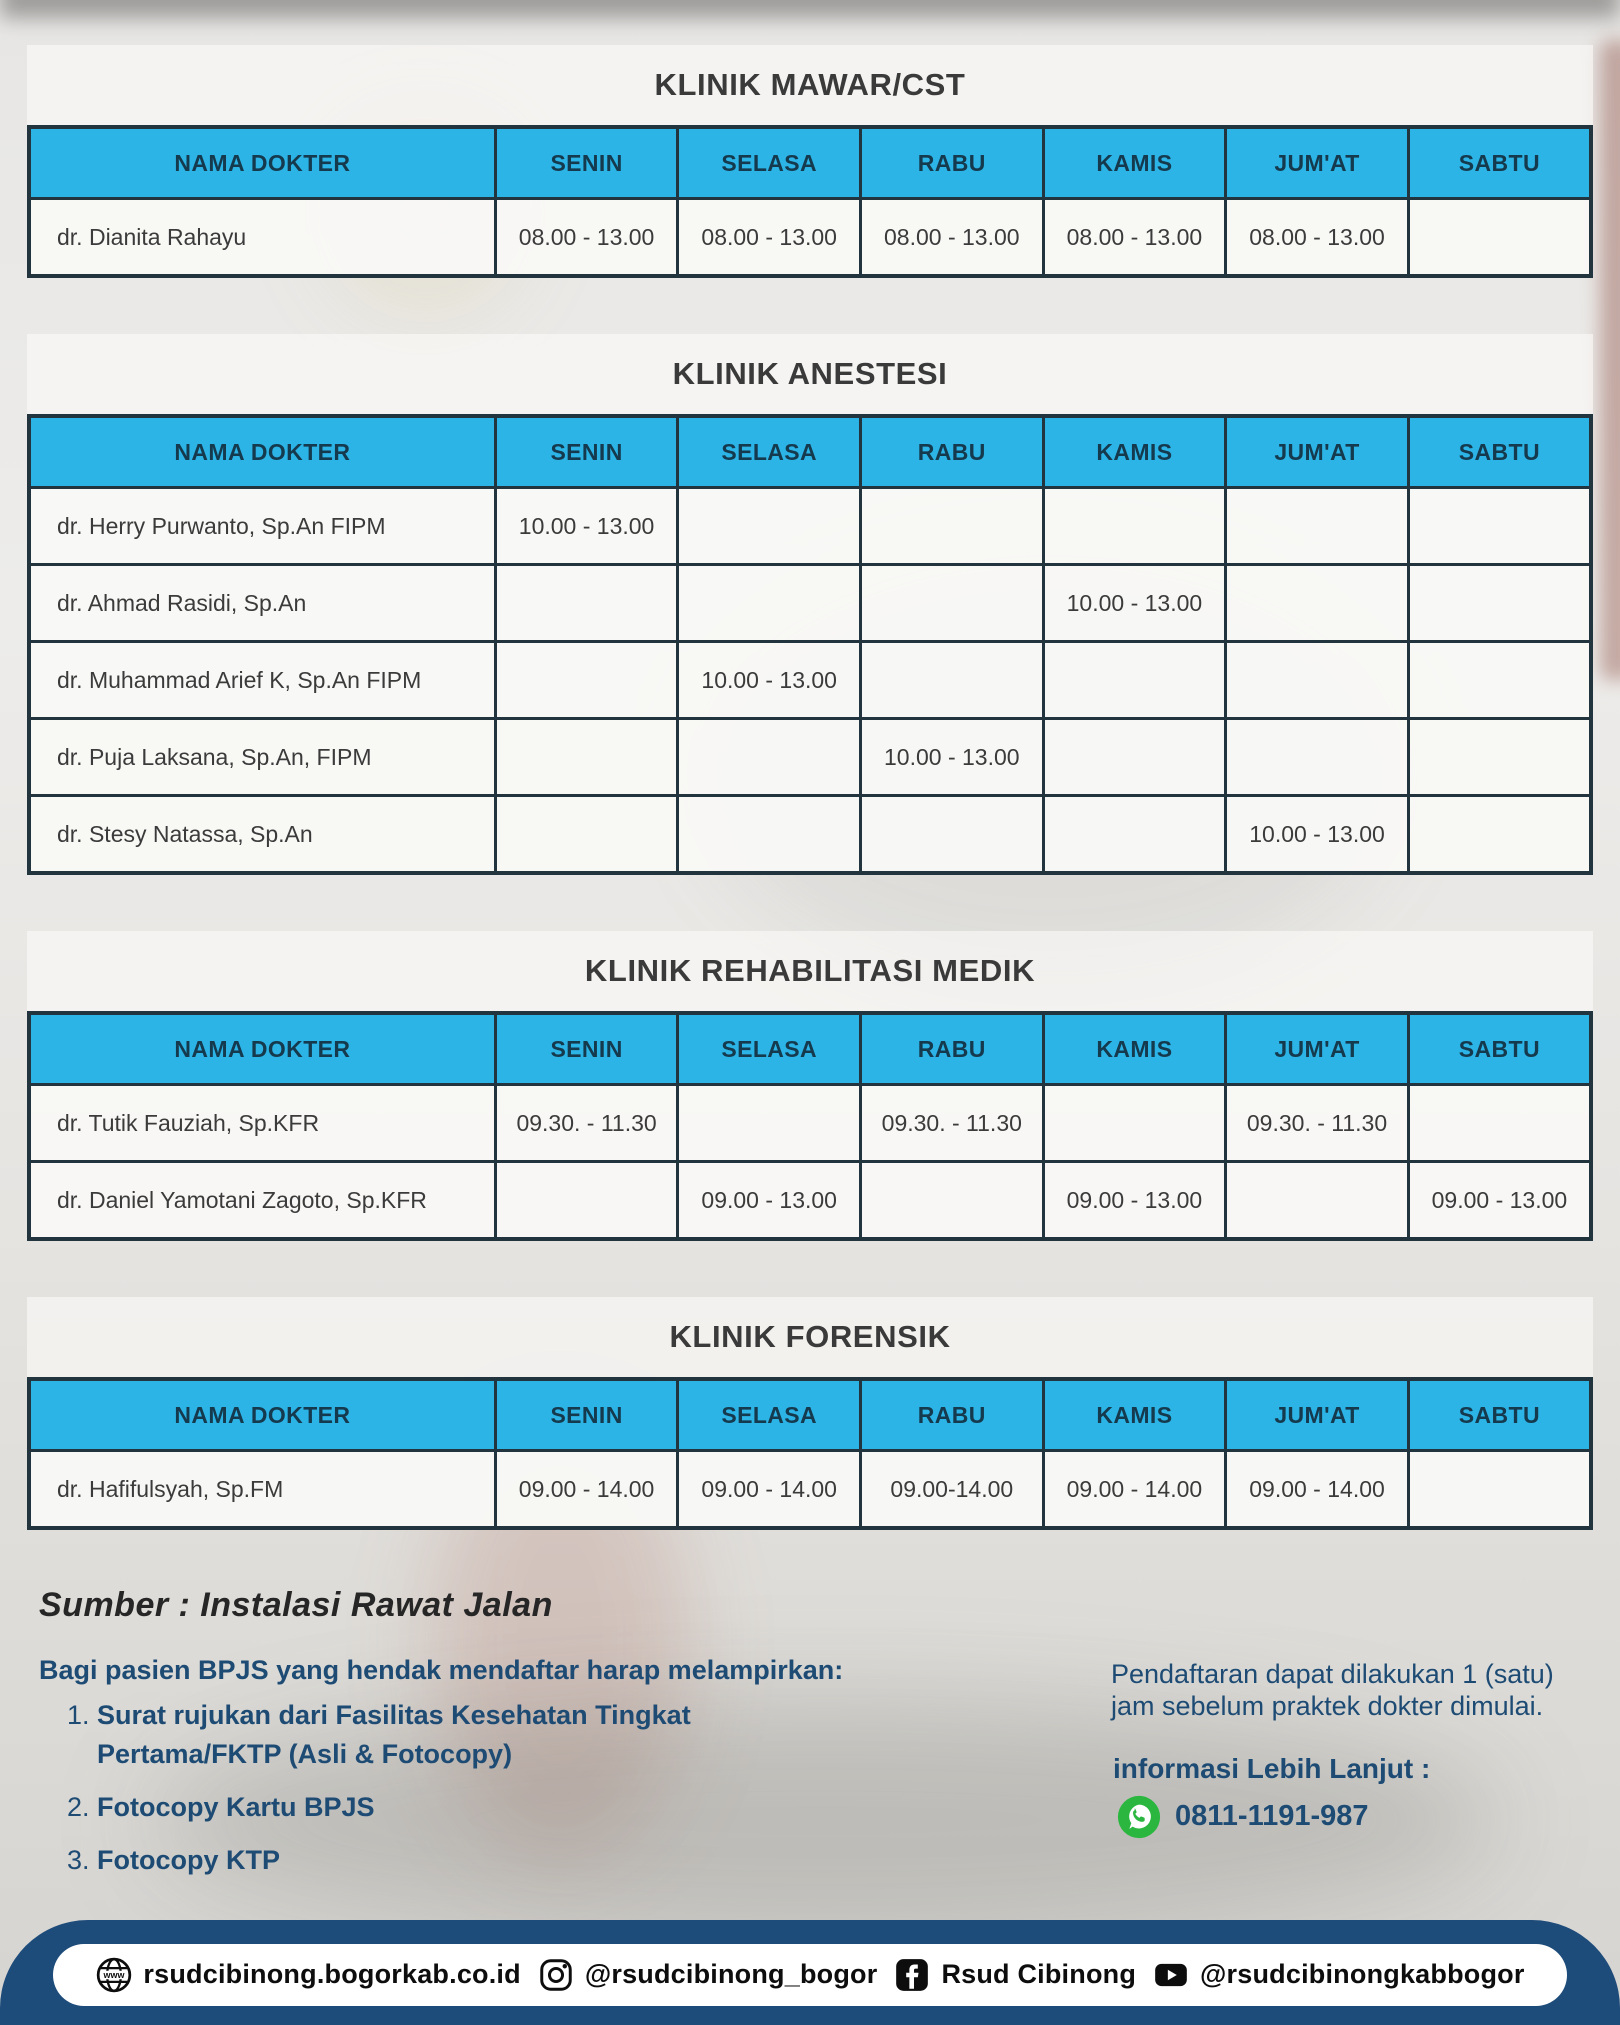 This screenshot has width=1620, height=2025. I want to click on globe-icon: www, so click(114, 1975).